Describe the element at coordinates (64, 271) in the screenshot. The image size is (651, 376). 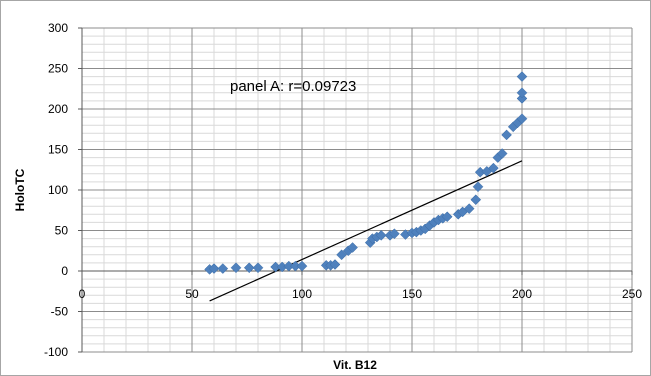
I see `y-tick-label: 0` at that location.